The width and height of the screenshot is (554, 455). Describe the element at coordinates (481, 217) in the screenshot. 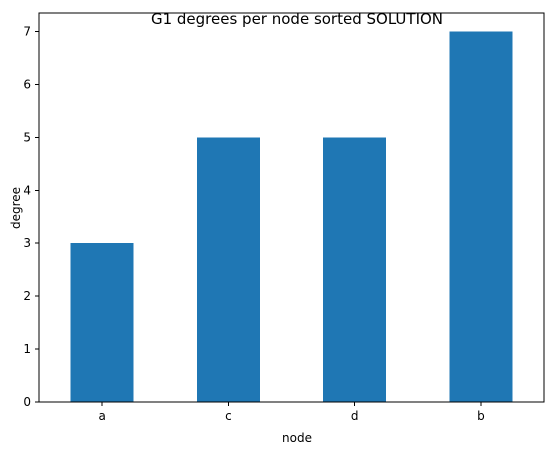

I see `bar-b` at that location.